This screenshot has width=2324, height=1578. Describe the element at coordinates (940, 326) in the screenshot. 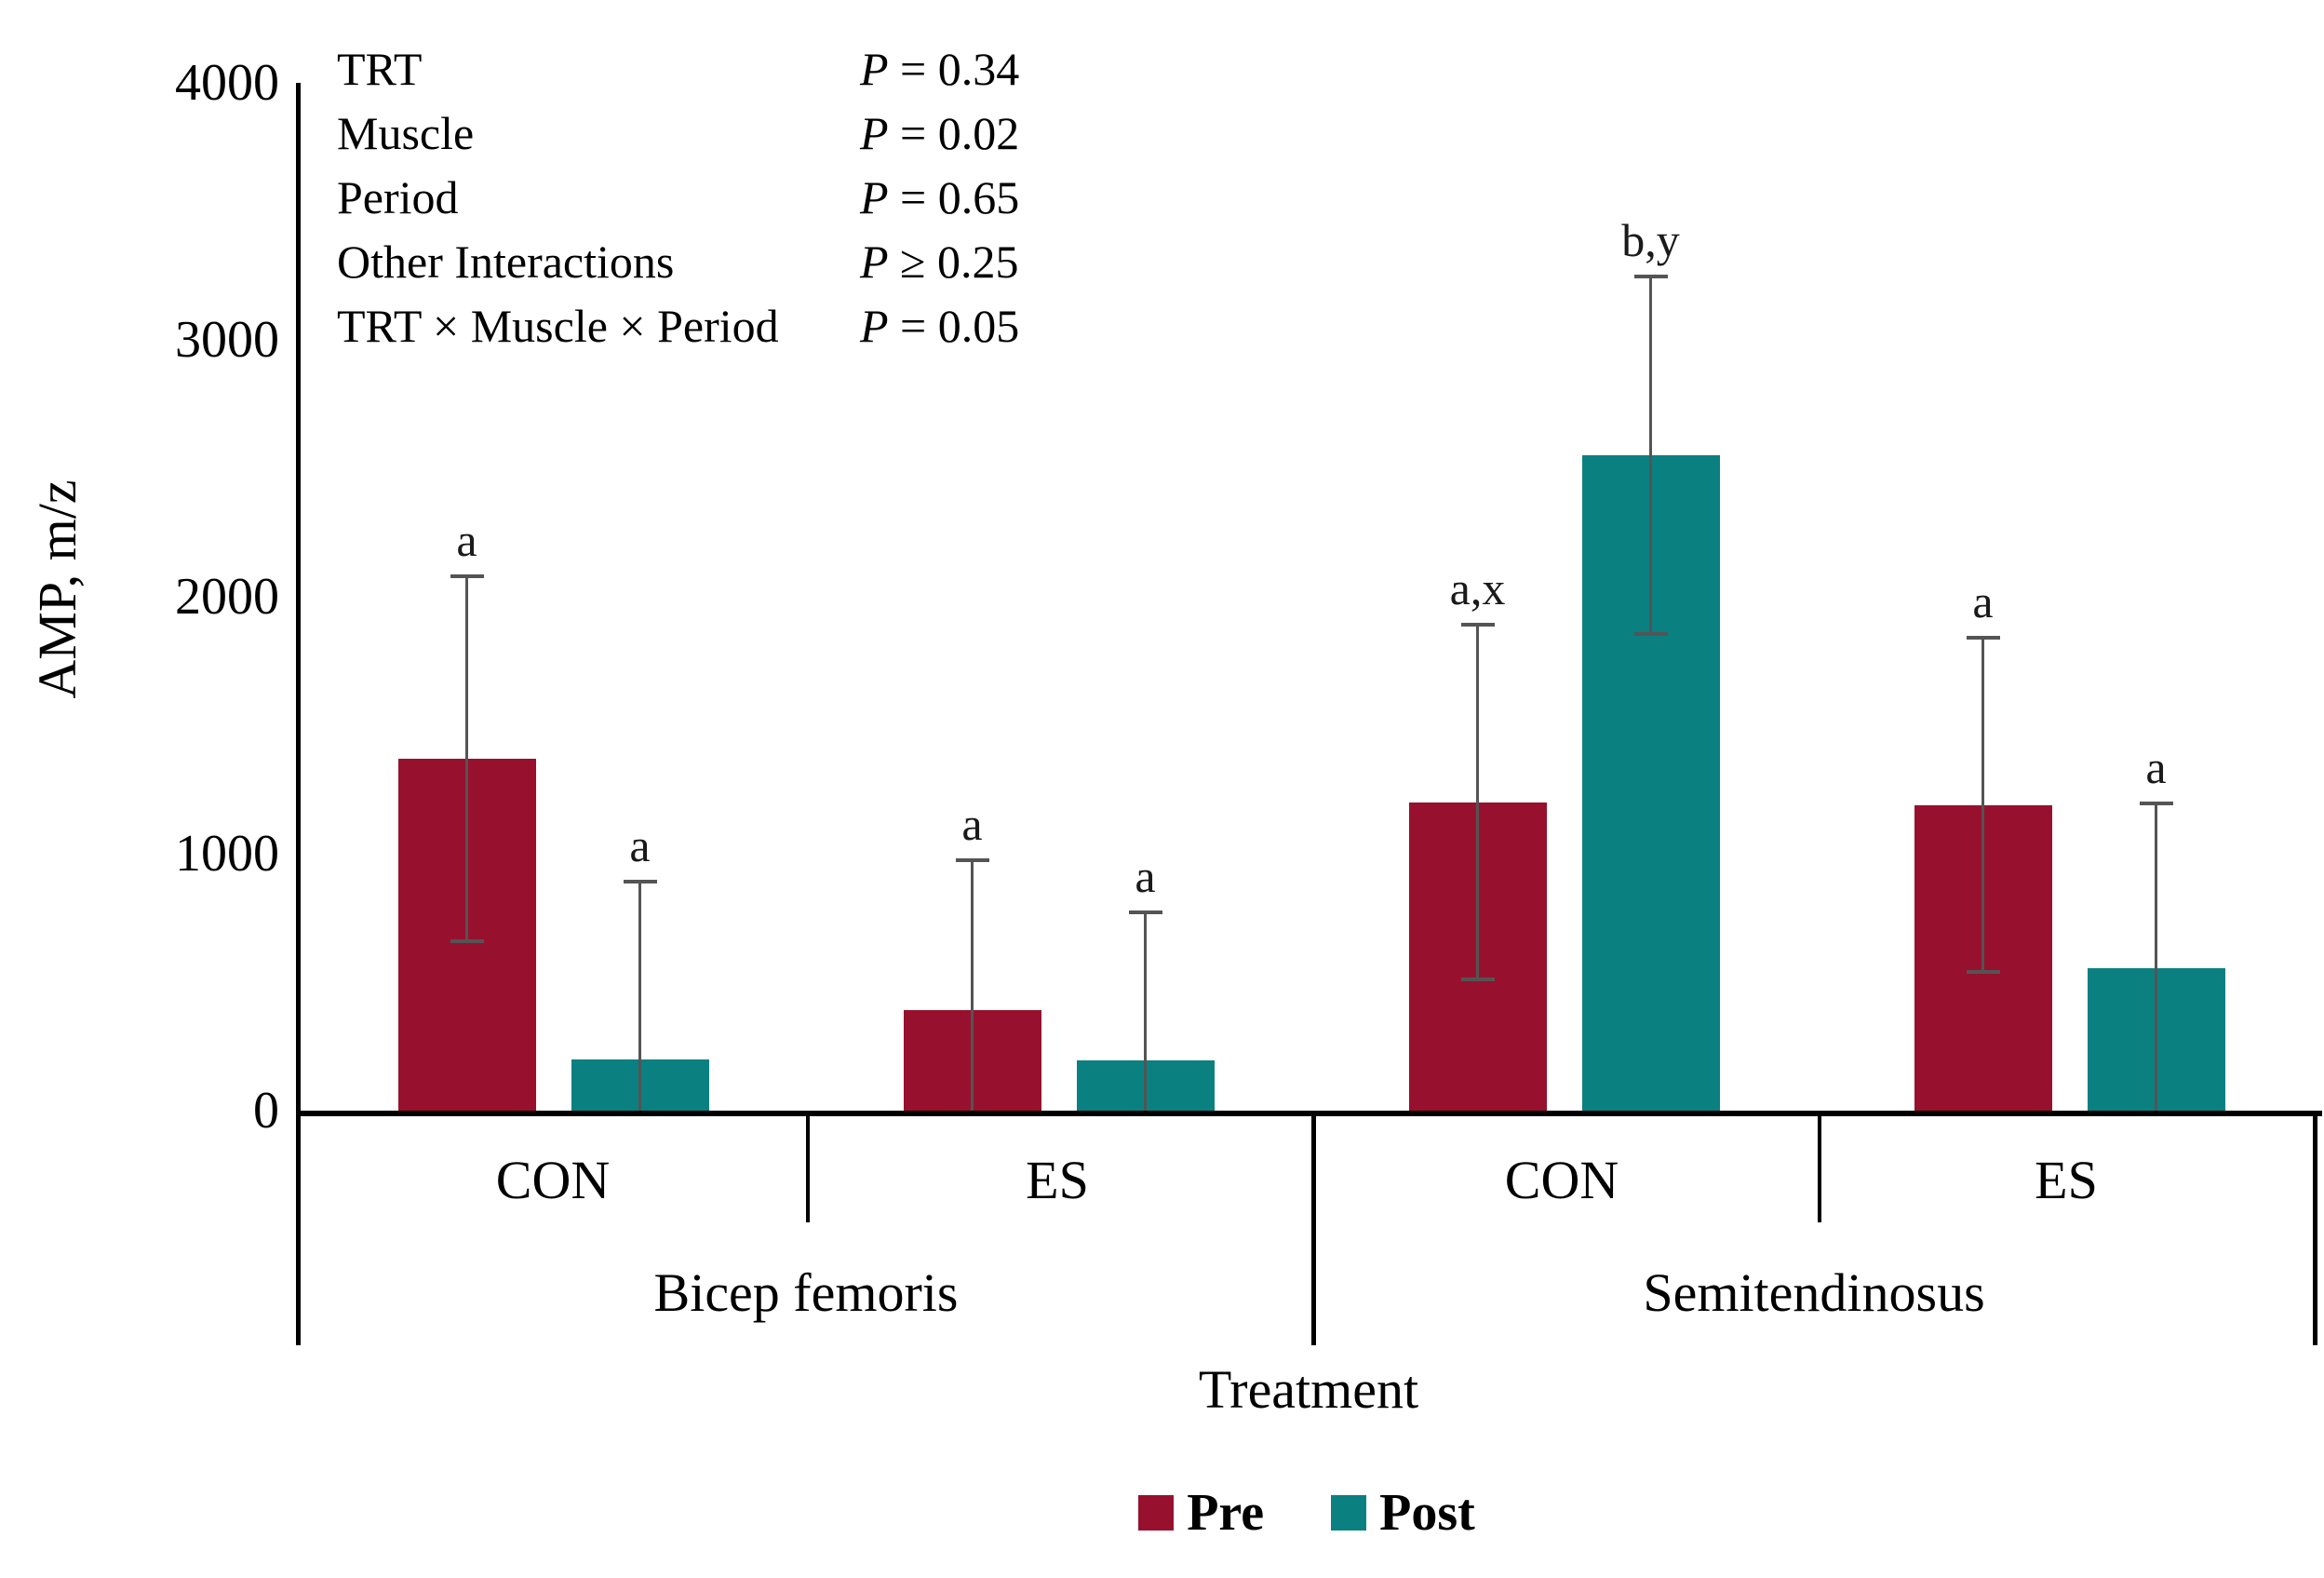

I see `stat-p-value: P = 0.05` at that location.